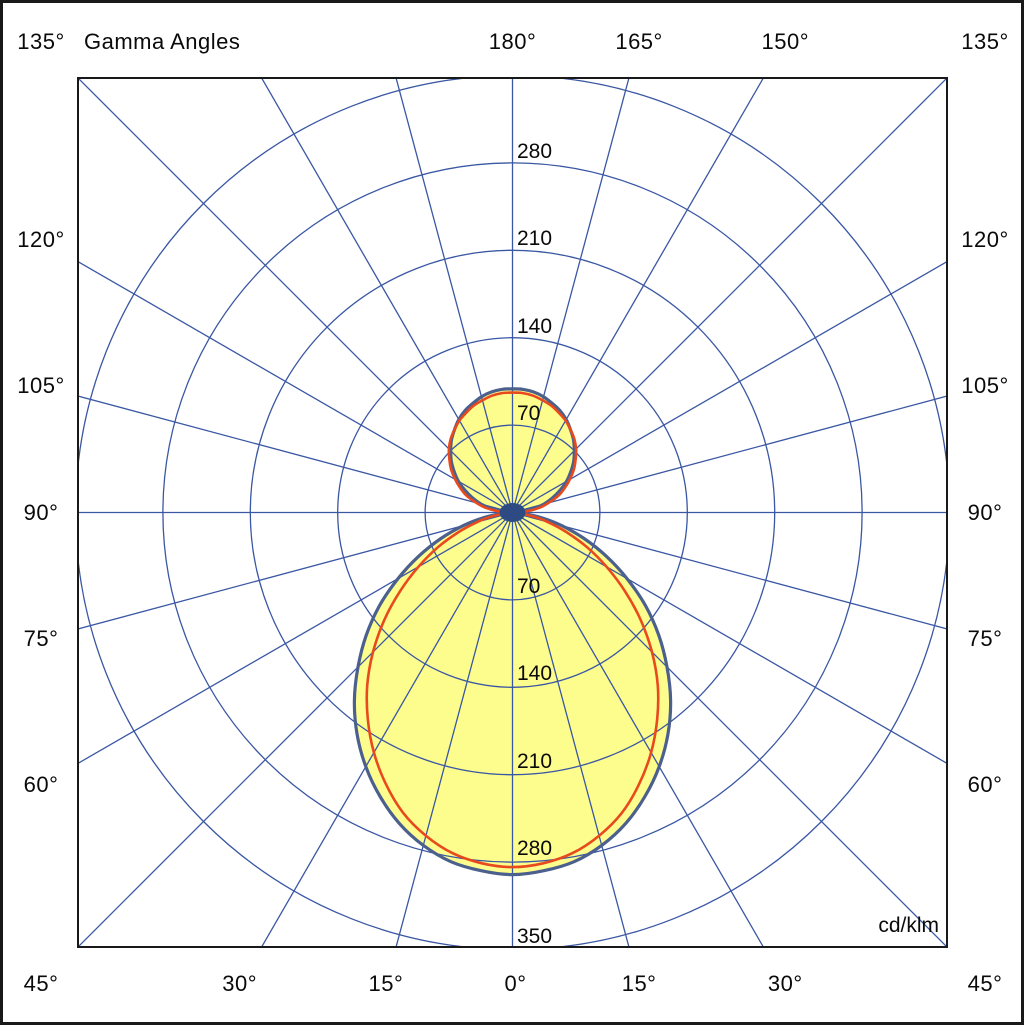  I want to click on curve-c90-c270, so click(512, 632).